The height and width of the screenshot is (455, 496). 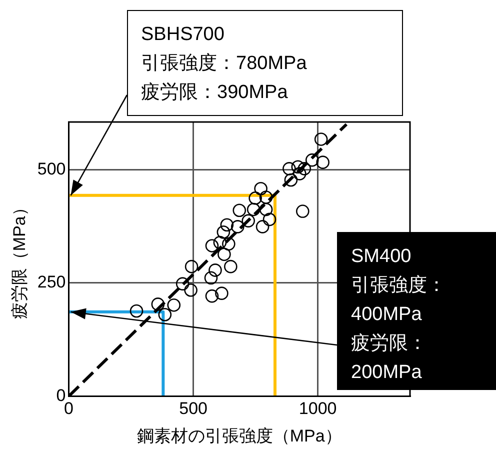 What do you see at coordinates (239, 436) in the screenshot?
I see `x-axis-title: 鋼素材の引張強度（MPa）` at bounding box center [239, 436].